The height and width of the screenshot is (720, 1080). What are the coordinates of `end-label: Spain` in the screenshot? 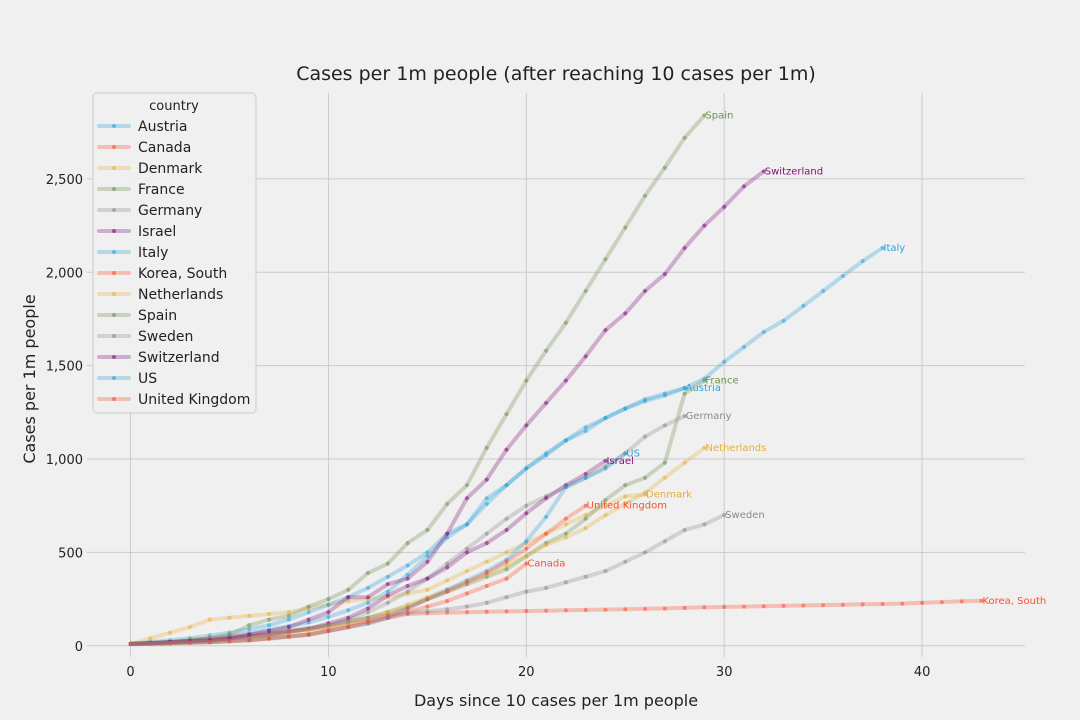 It's located at (719, 115).